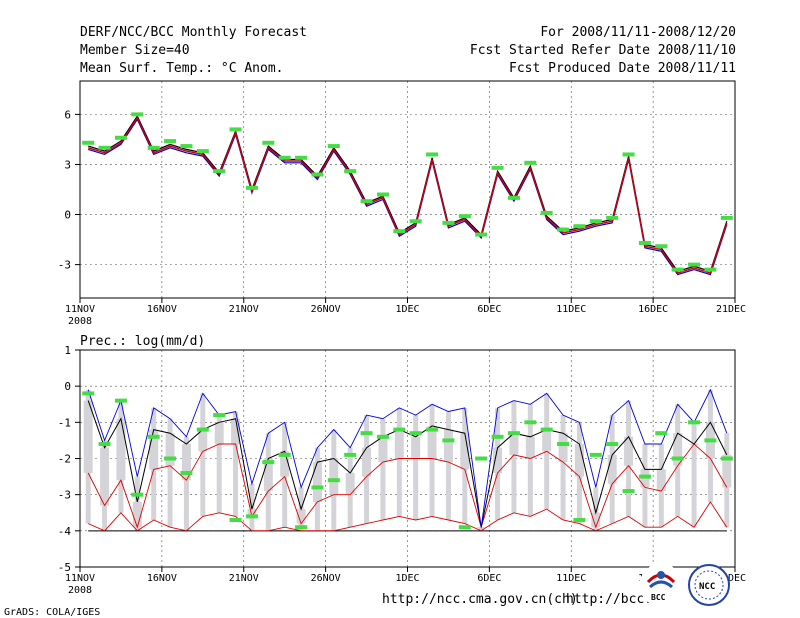 This screenshot has width=800, height=618. I want to click on bcc-logo-icon: BCC, so click(661, 585).